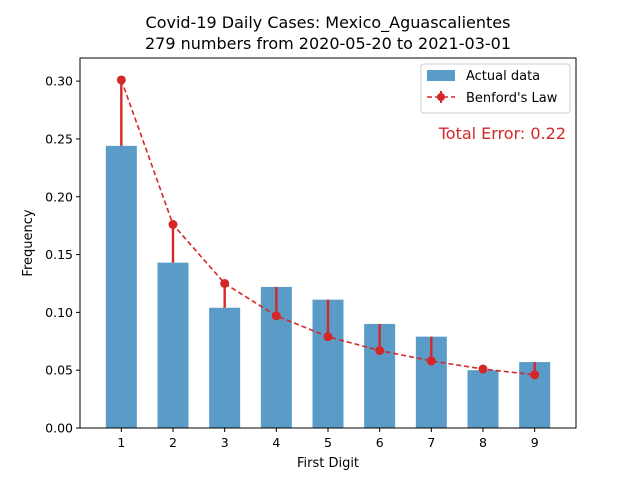 The height and width of the screenshot is (480, 640). What do you see at coordinates (380, 442) in the screenshot?
I see `x-tick-label: 6` at bounding box center [380, 442].